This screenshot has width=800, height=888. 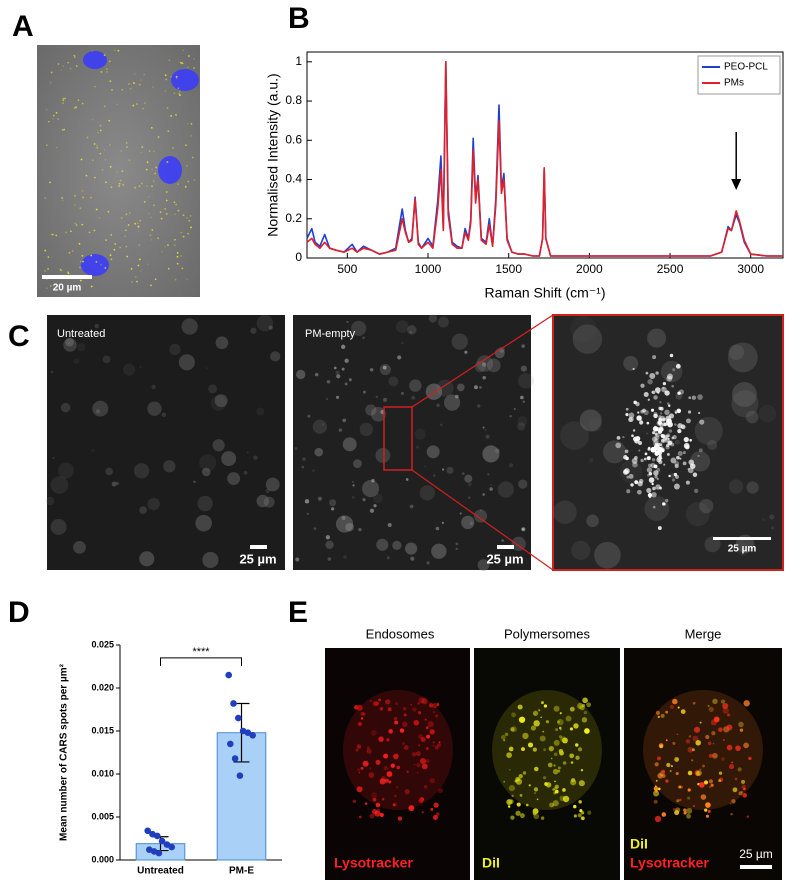 I want to click on legend-label: PMs, so click(x=734, y=83).